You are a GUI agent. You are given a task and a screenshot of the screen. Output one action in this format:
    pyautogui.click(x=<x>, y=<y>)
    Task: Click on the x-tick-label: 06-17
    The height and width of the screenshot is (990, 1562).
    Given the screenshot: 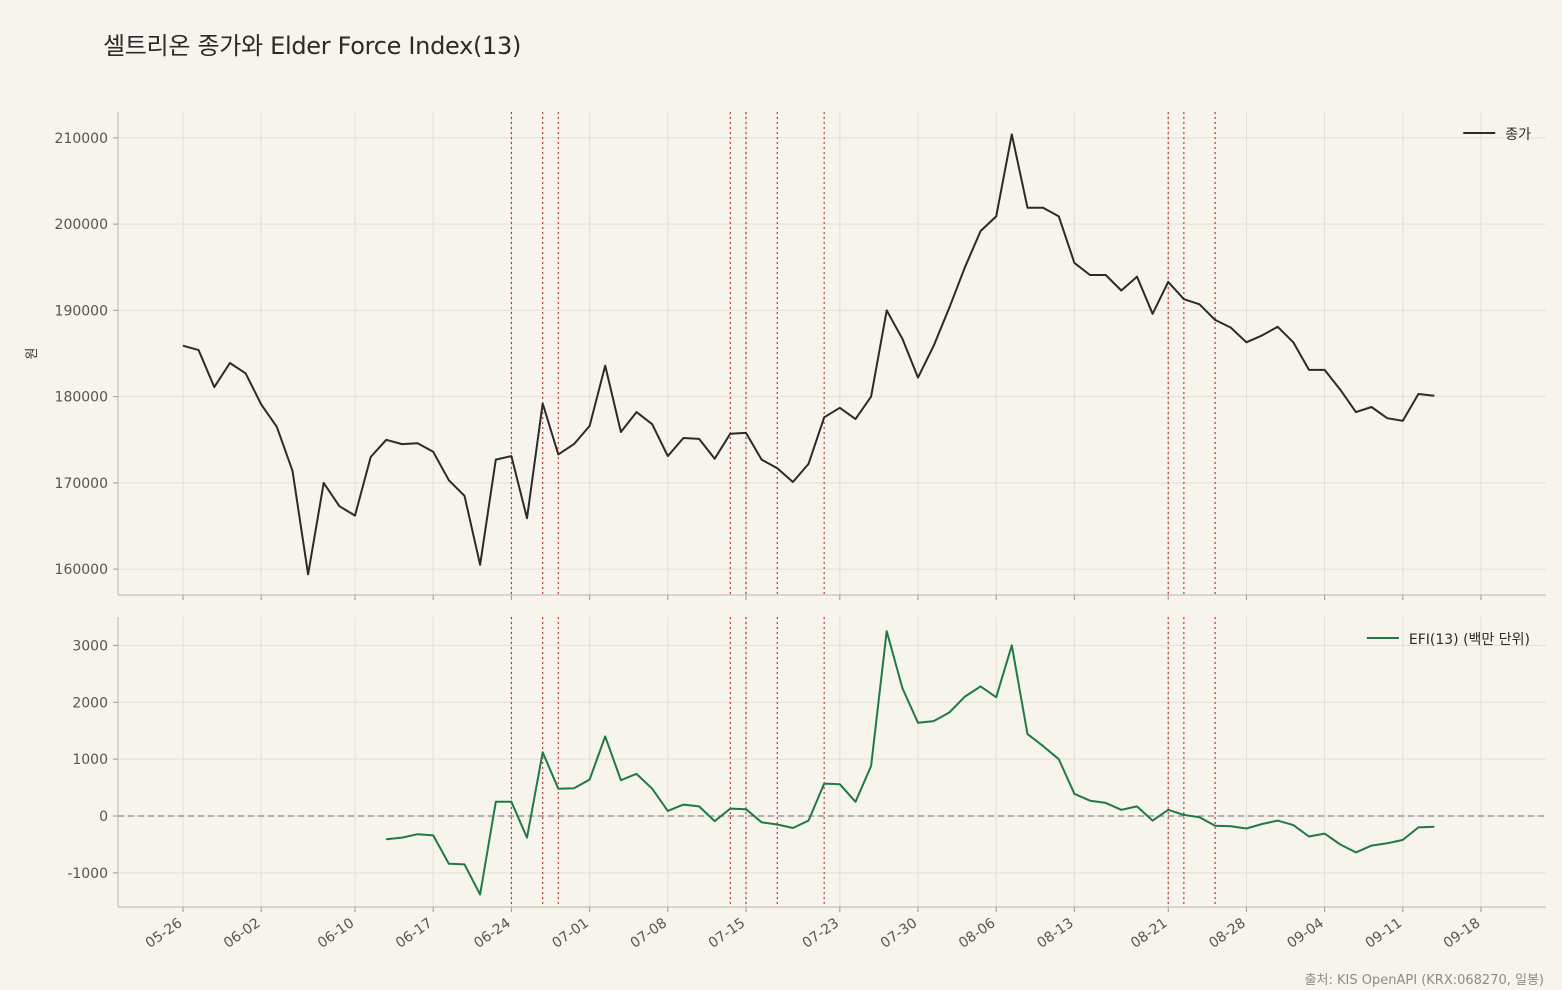 What is the action you would take?
    pyautogui.click(x=414, y=933)
    